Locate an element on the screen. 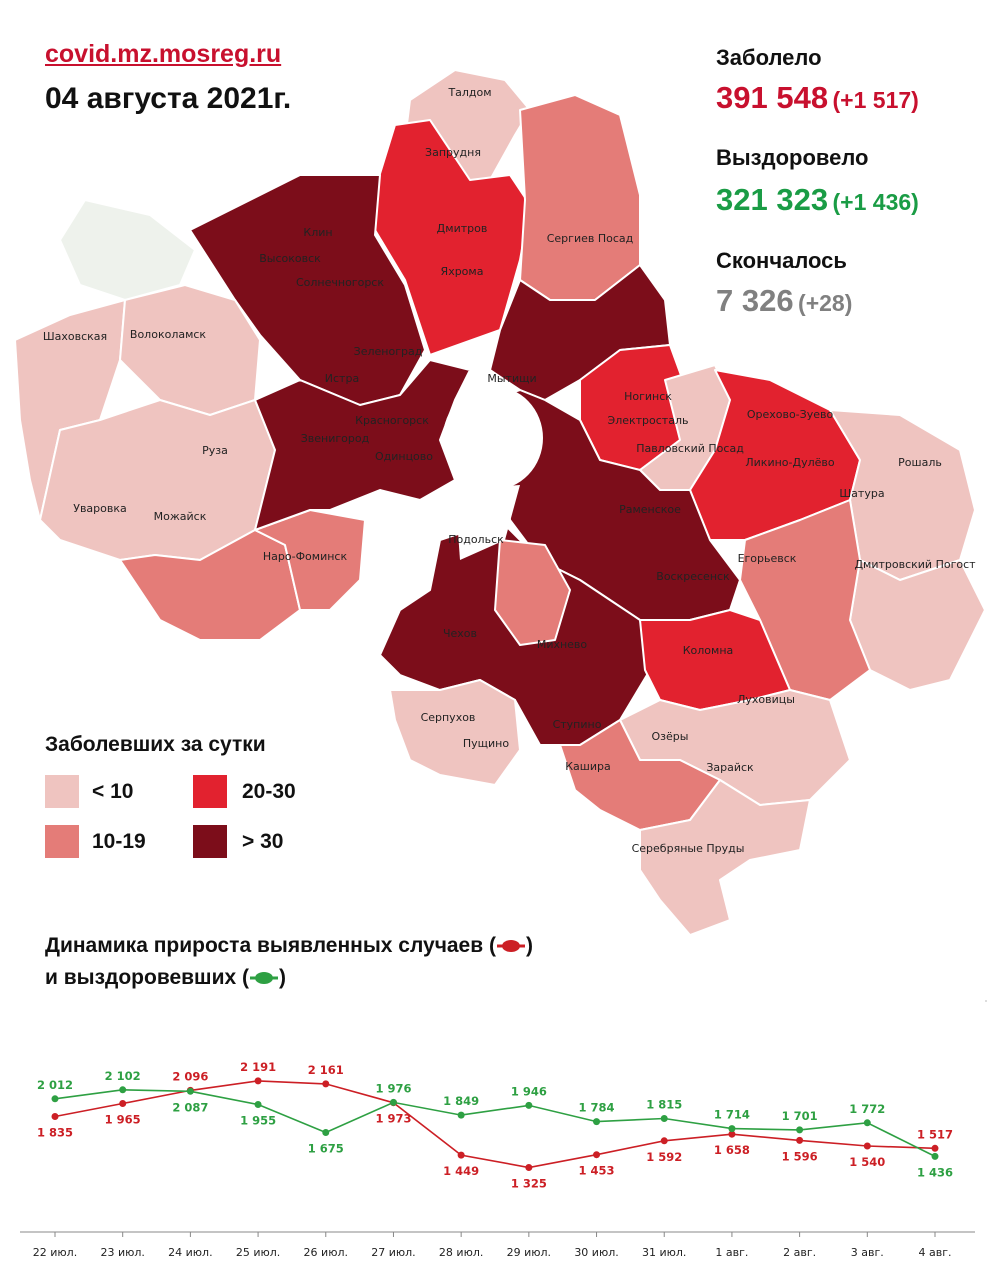 This screenshot has width=994, height=1280. moscow-south-hole is located at coordinates (487, 522).